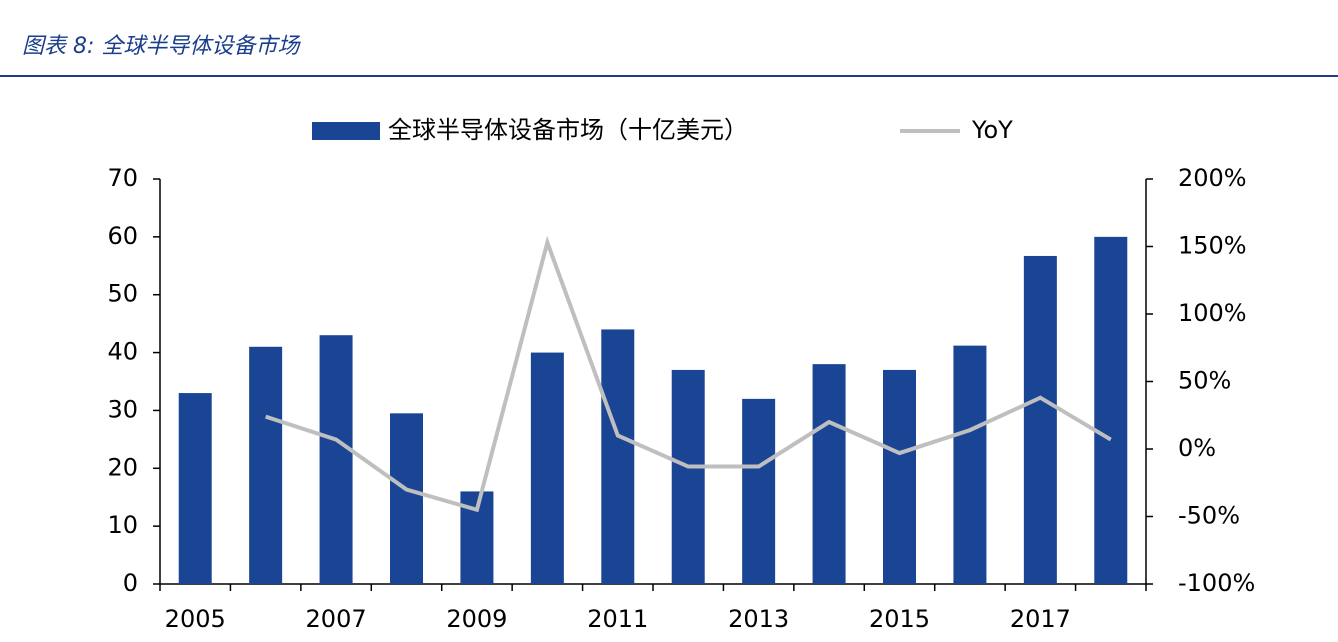  What do you see at coordinates (1209, 516) in the screenshot?
I see `y2-tick-label: -50%` at bounding box center [1209, 516].